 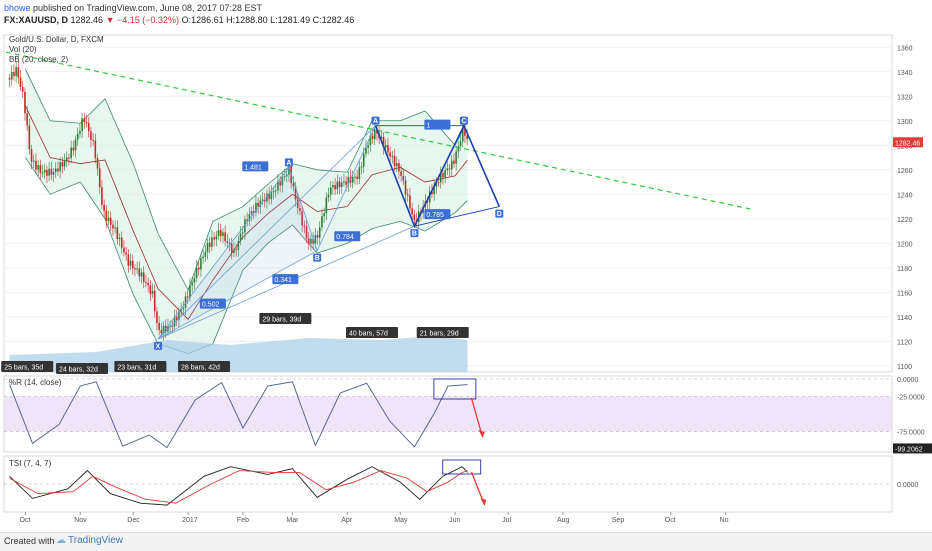 What do you see at coordinates (243, 520) in the screenshot?
I see `x-tick-label: Feb` at bounding box center [243, 520].